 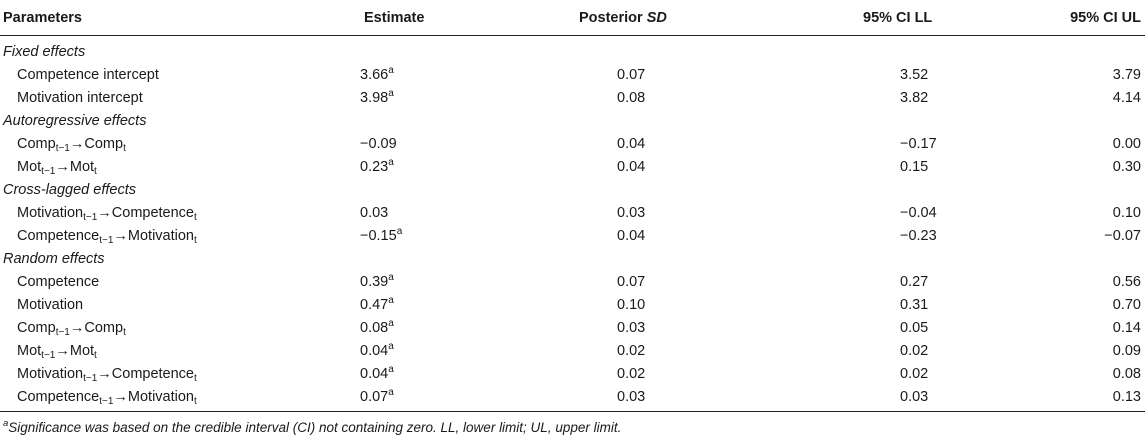 What do you see at coordinates (374, 74) in the screenshot?
I see `estimate-value: 3.66` at bounding box center [374, 74].